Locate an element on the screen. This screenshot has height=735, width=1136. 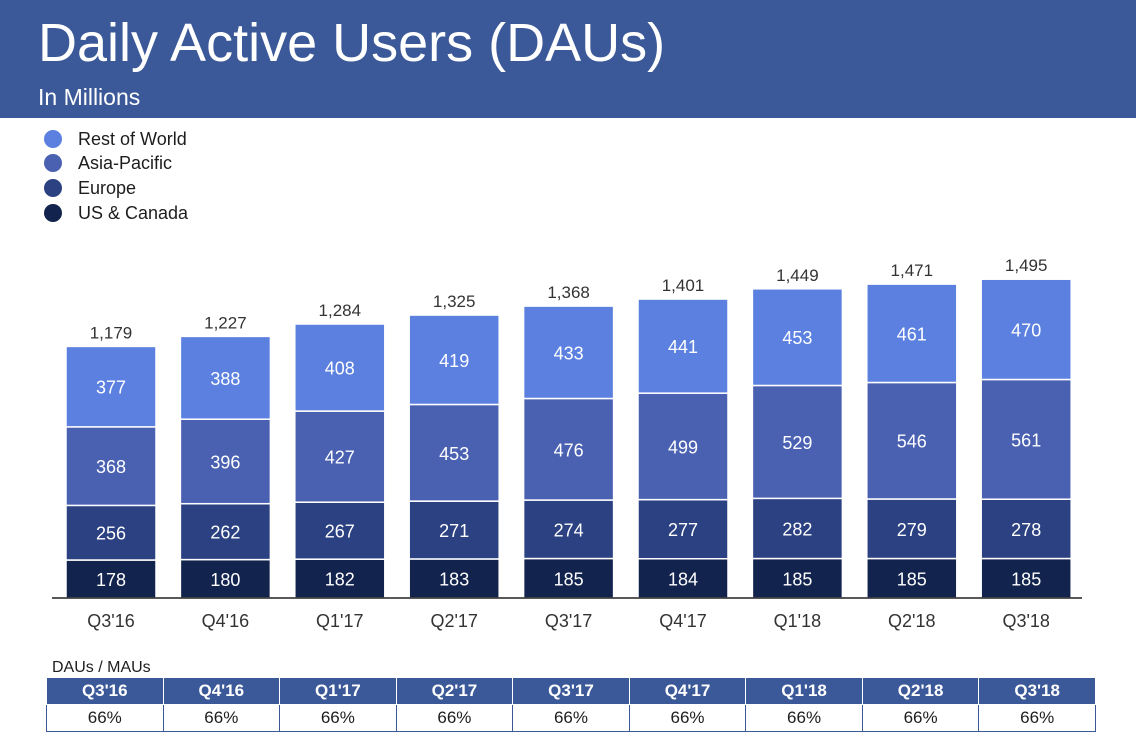
page-title: Daily Active Users (DAUs) is located at coordinates (352, 43).